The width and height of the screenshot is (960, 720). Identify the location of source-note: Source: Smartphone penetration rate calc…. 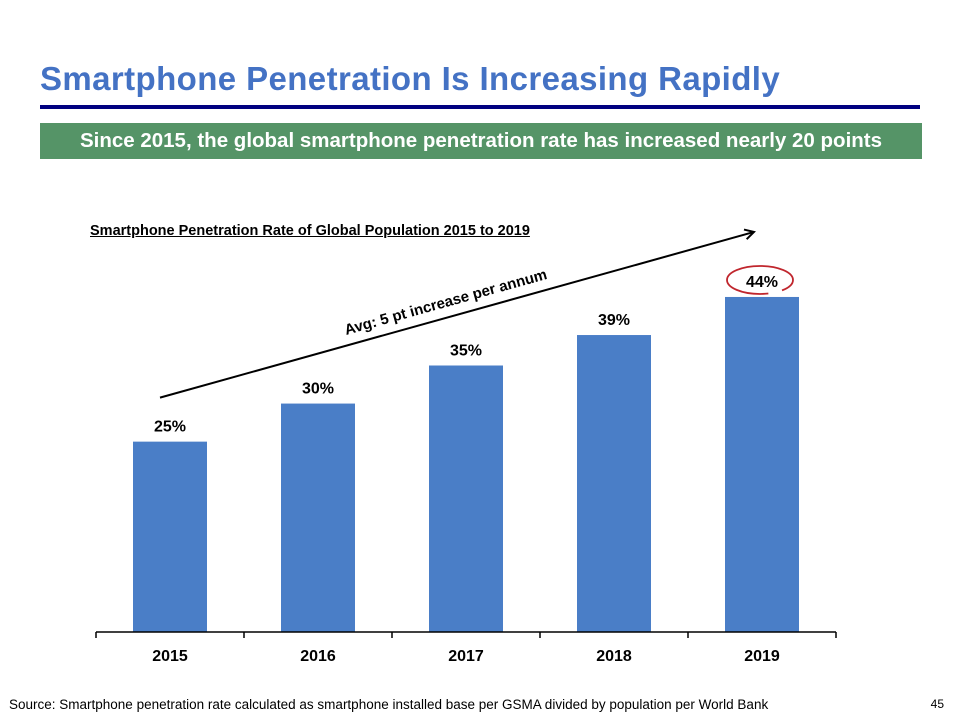
(389, 704).